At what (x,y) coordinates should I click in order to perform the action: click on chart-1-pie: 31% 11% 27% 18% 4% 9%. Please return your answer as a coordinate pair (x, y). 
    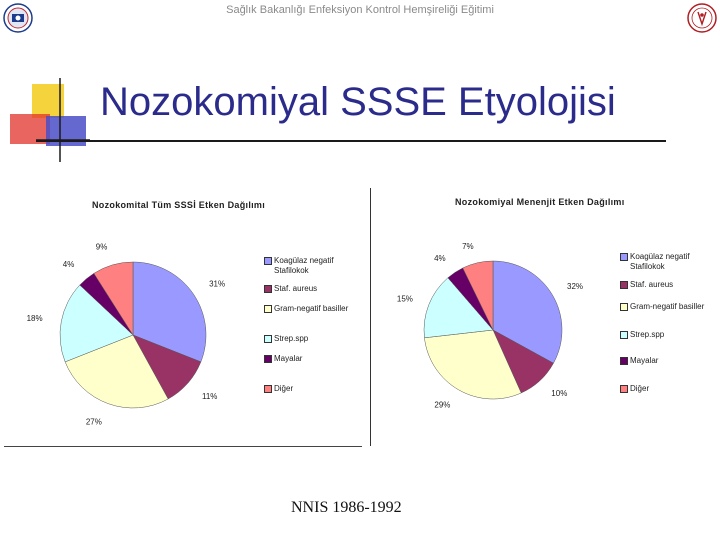
    Looking at the image, I should click on (126, 335).